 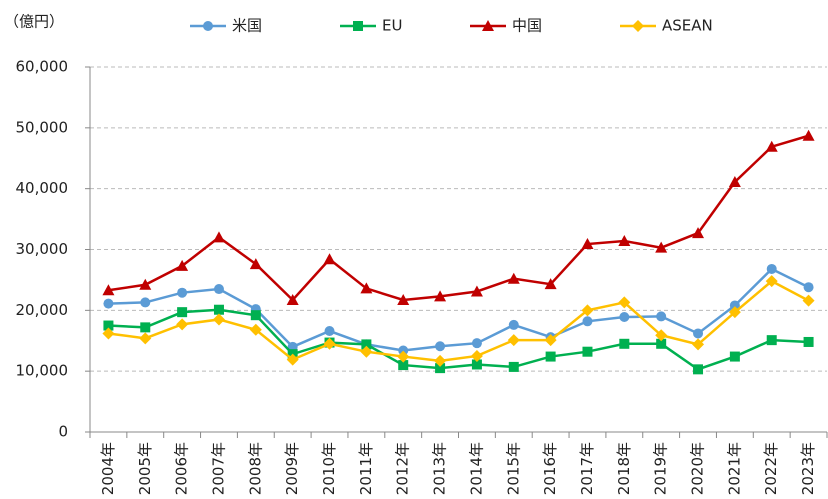 What do you see at coordinates (440, 468) in the screenshot?
I see `x-tick-label: 2013年` at bounding box center [440, 468].